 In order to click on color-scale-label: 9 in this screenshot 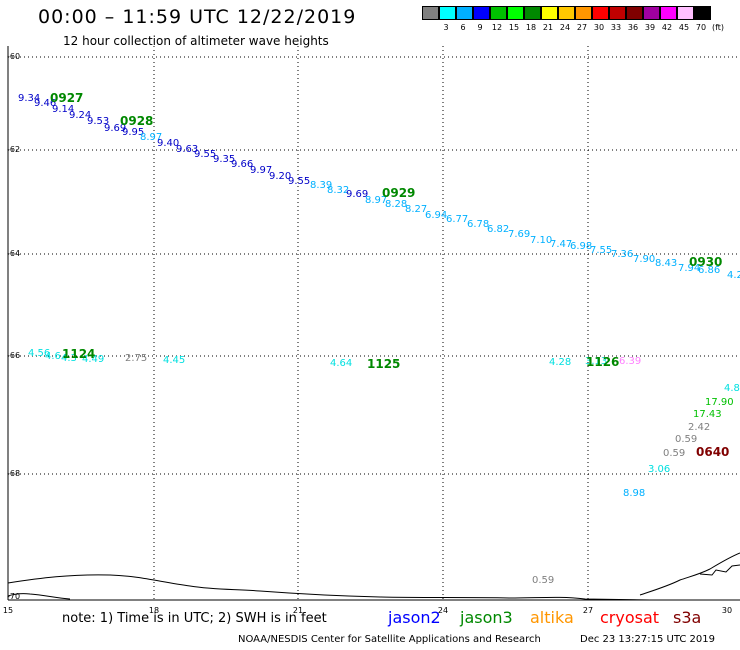, I will do `click(480, 27)`.